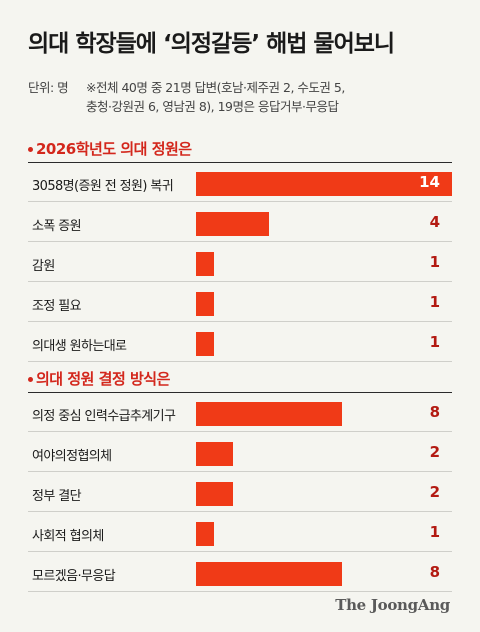  Describe the element at coordinates (68, 536) in the screenshot. I see `bar-category-label: 사회적 협의체` at that location.